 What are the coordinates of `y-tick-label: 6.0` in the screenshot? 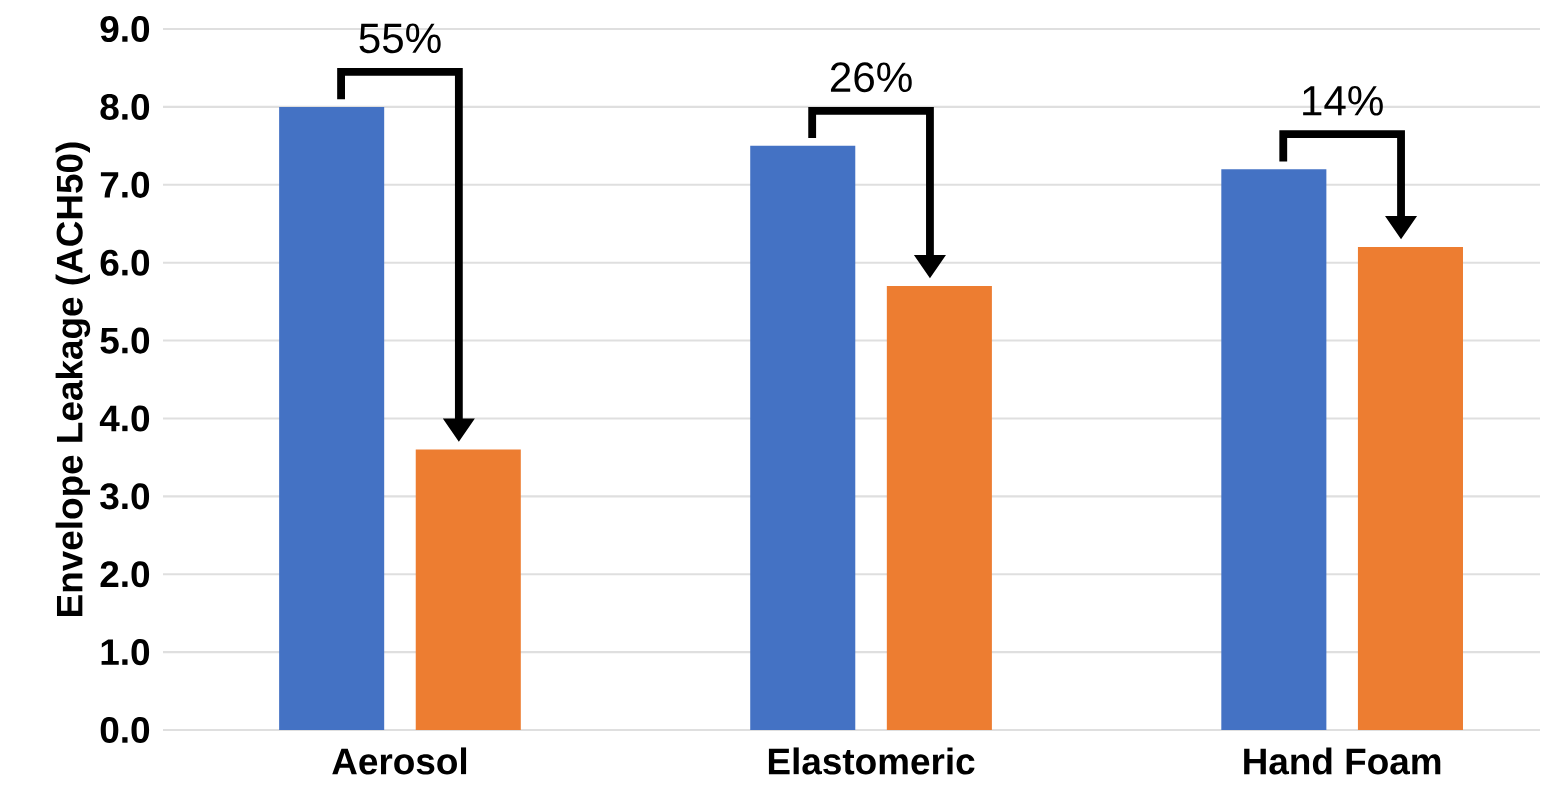 It's located at (125, 262).